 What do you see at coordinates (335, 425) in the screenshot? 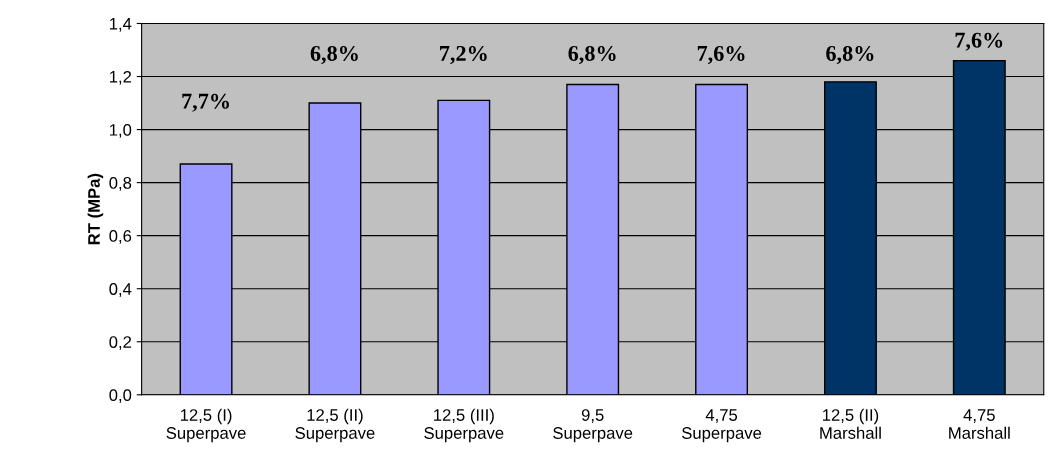
I see `x-tick-label: 12,5 (II) Superpave` at bounding box center [335, 425].